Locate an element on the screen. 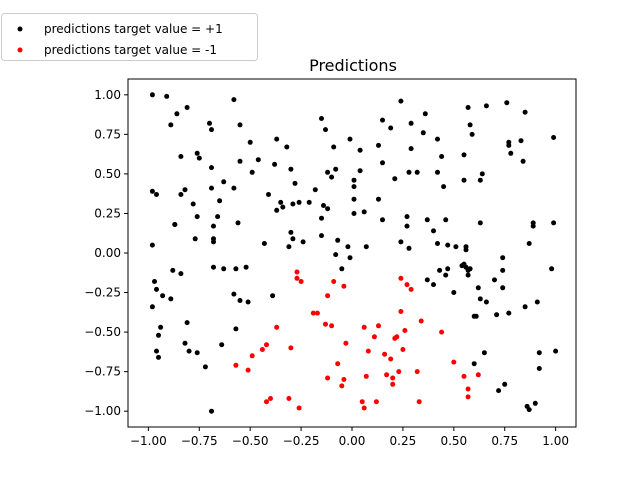 Image resolution: width=640 pixels, height=480 pixels. x-tick-label-6: 0.50 is located at coordinates (453, 441).